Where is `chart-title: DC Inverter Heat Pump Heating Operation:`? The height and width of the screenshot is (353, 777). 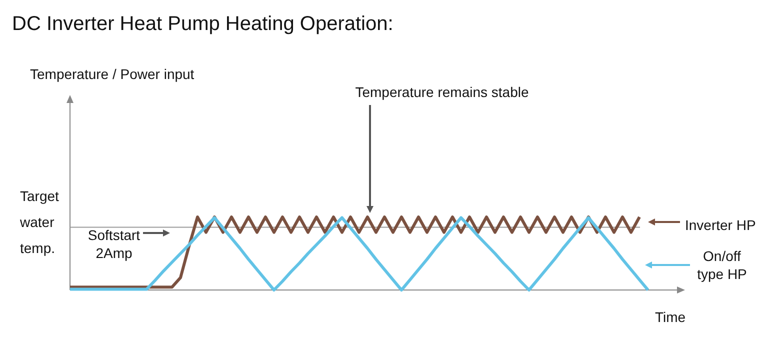 chart-title: DC Inverter Heat Pump Heating Operation: is located at coordinates (203, 24).